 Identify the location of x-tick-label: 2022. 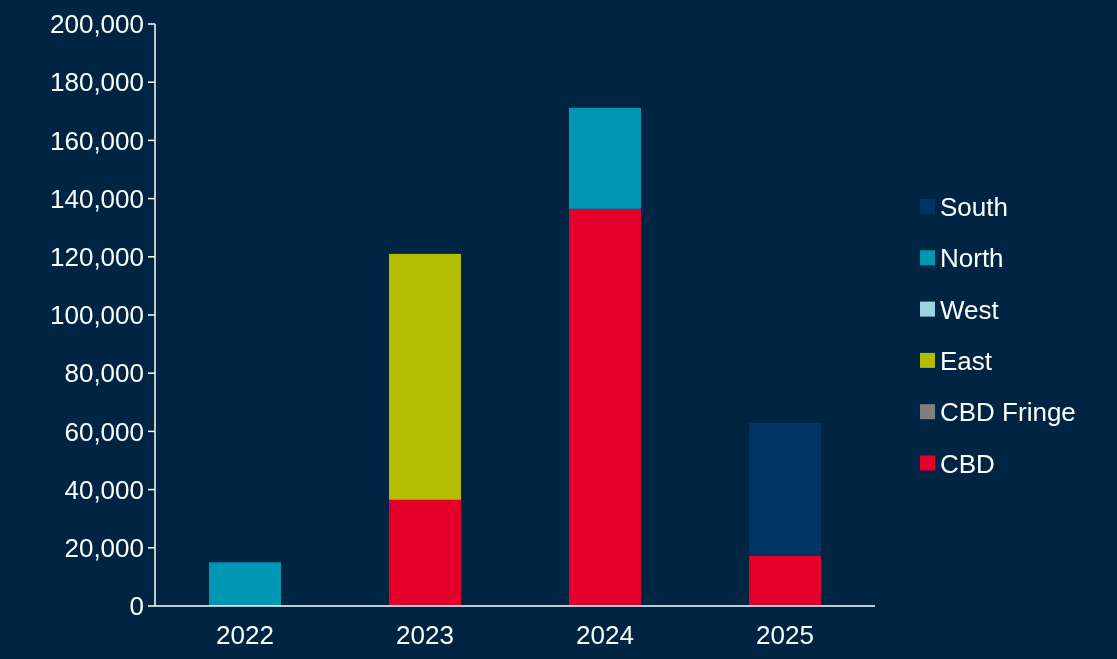
(245, 635).